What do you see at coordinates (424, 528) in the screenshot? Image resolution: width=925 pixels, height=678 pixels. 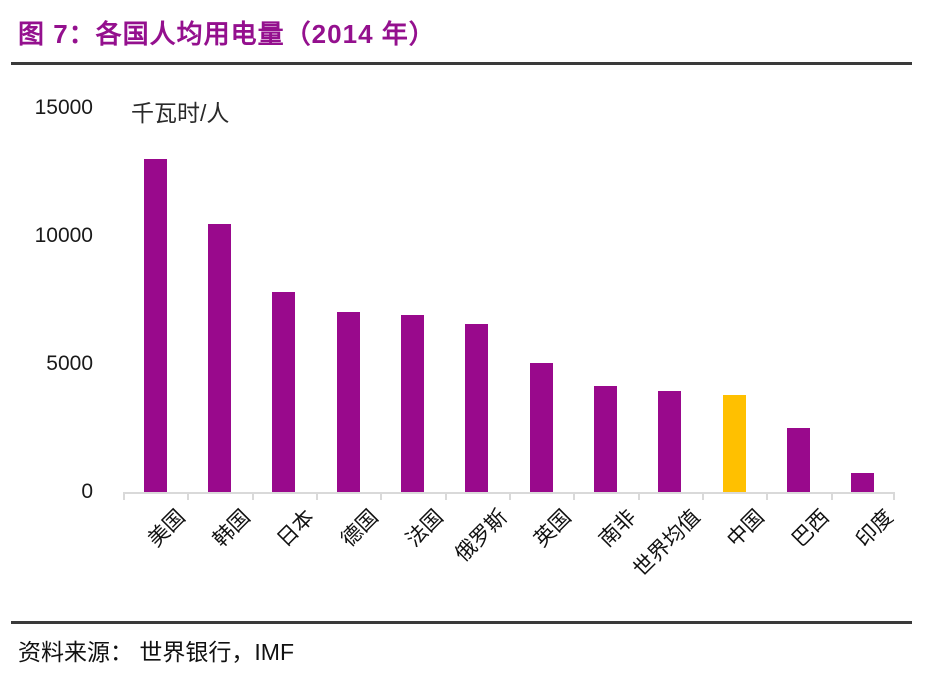 I see `x-label-法国: 法国` at bounding box center [424, 528].